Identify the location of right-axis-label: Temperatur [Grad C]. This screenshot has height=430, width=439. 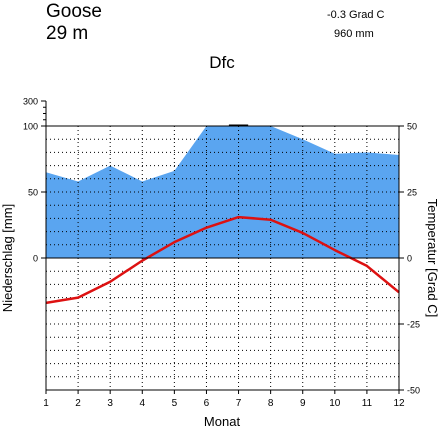
(432, 258).